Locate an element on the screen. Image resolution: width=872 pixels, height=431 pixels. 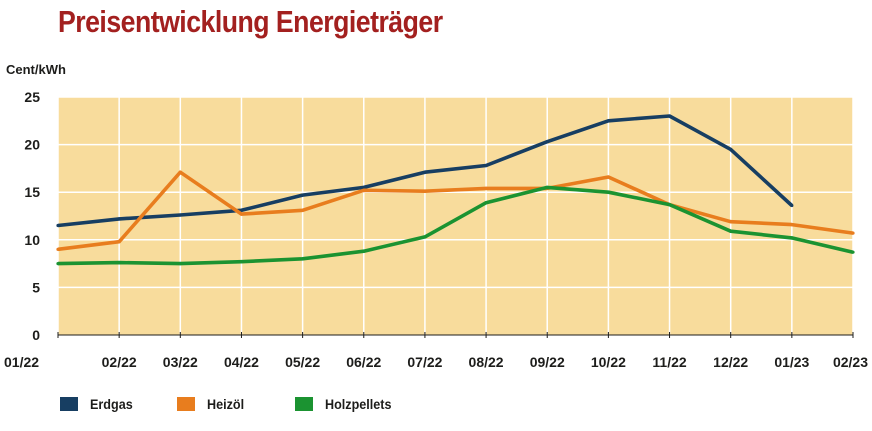
legend-swatch-holzpellets is located at coordinates (304, 404).